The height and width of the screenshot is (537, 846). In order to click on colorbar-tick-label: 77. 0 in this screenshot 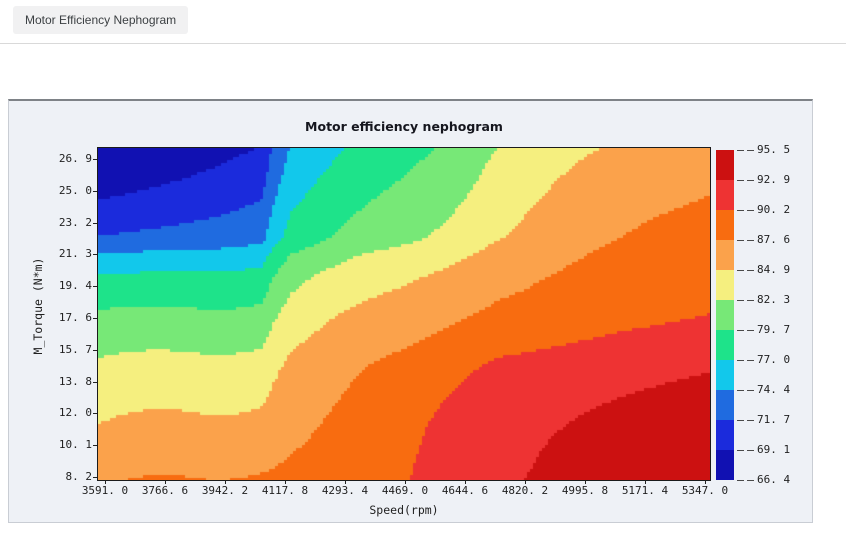, I will do `click(774, 359)`.